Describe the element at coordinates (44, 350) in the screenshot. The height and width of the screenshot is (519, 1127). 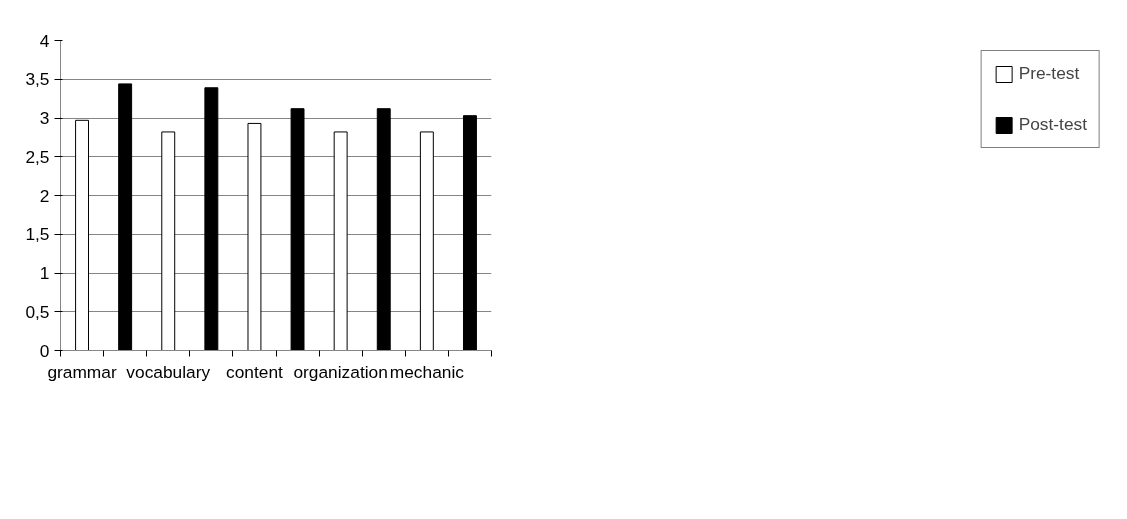
I see `y-tick-label: 0` at that location.